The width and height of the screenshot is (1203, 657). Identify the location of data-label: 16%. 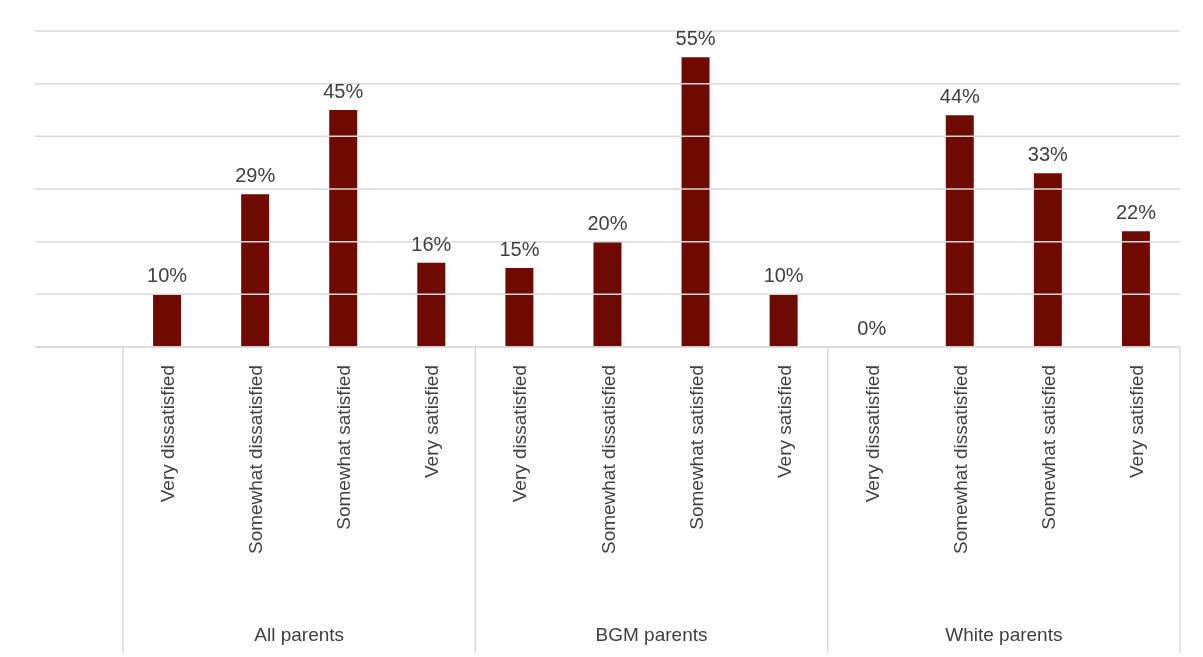
(431, 243).